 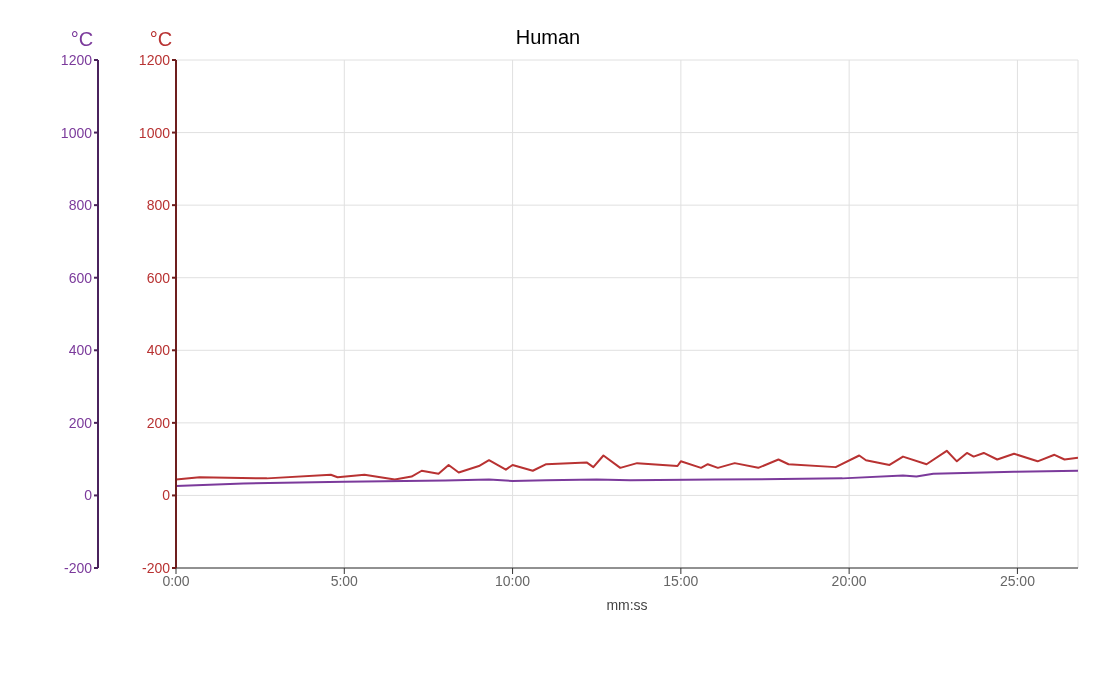 I want to click on x-tick-label: 10:00, so click(x=513, y=580).